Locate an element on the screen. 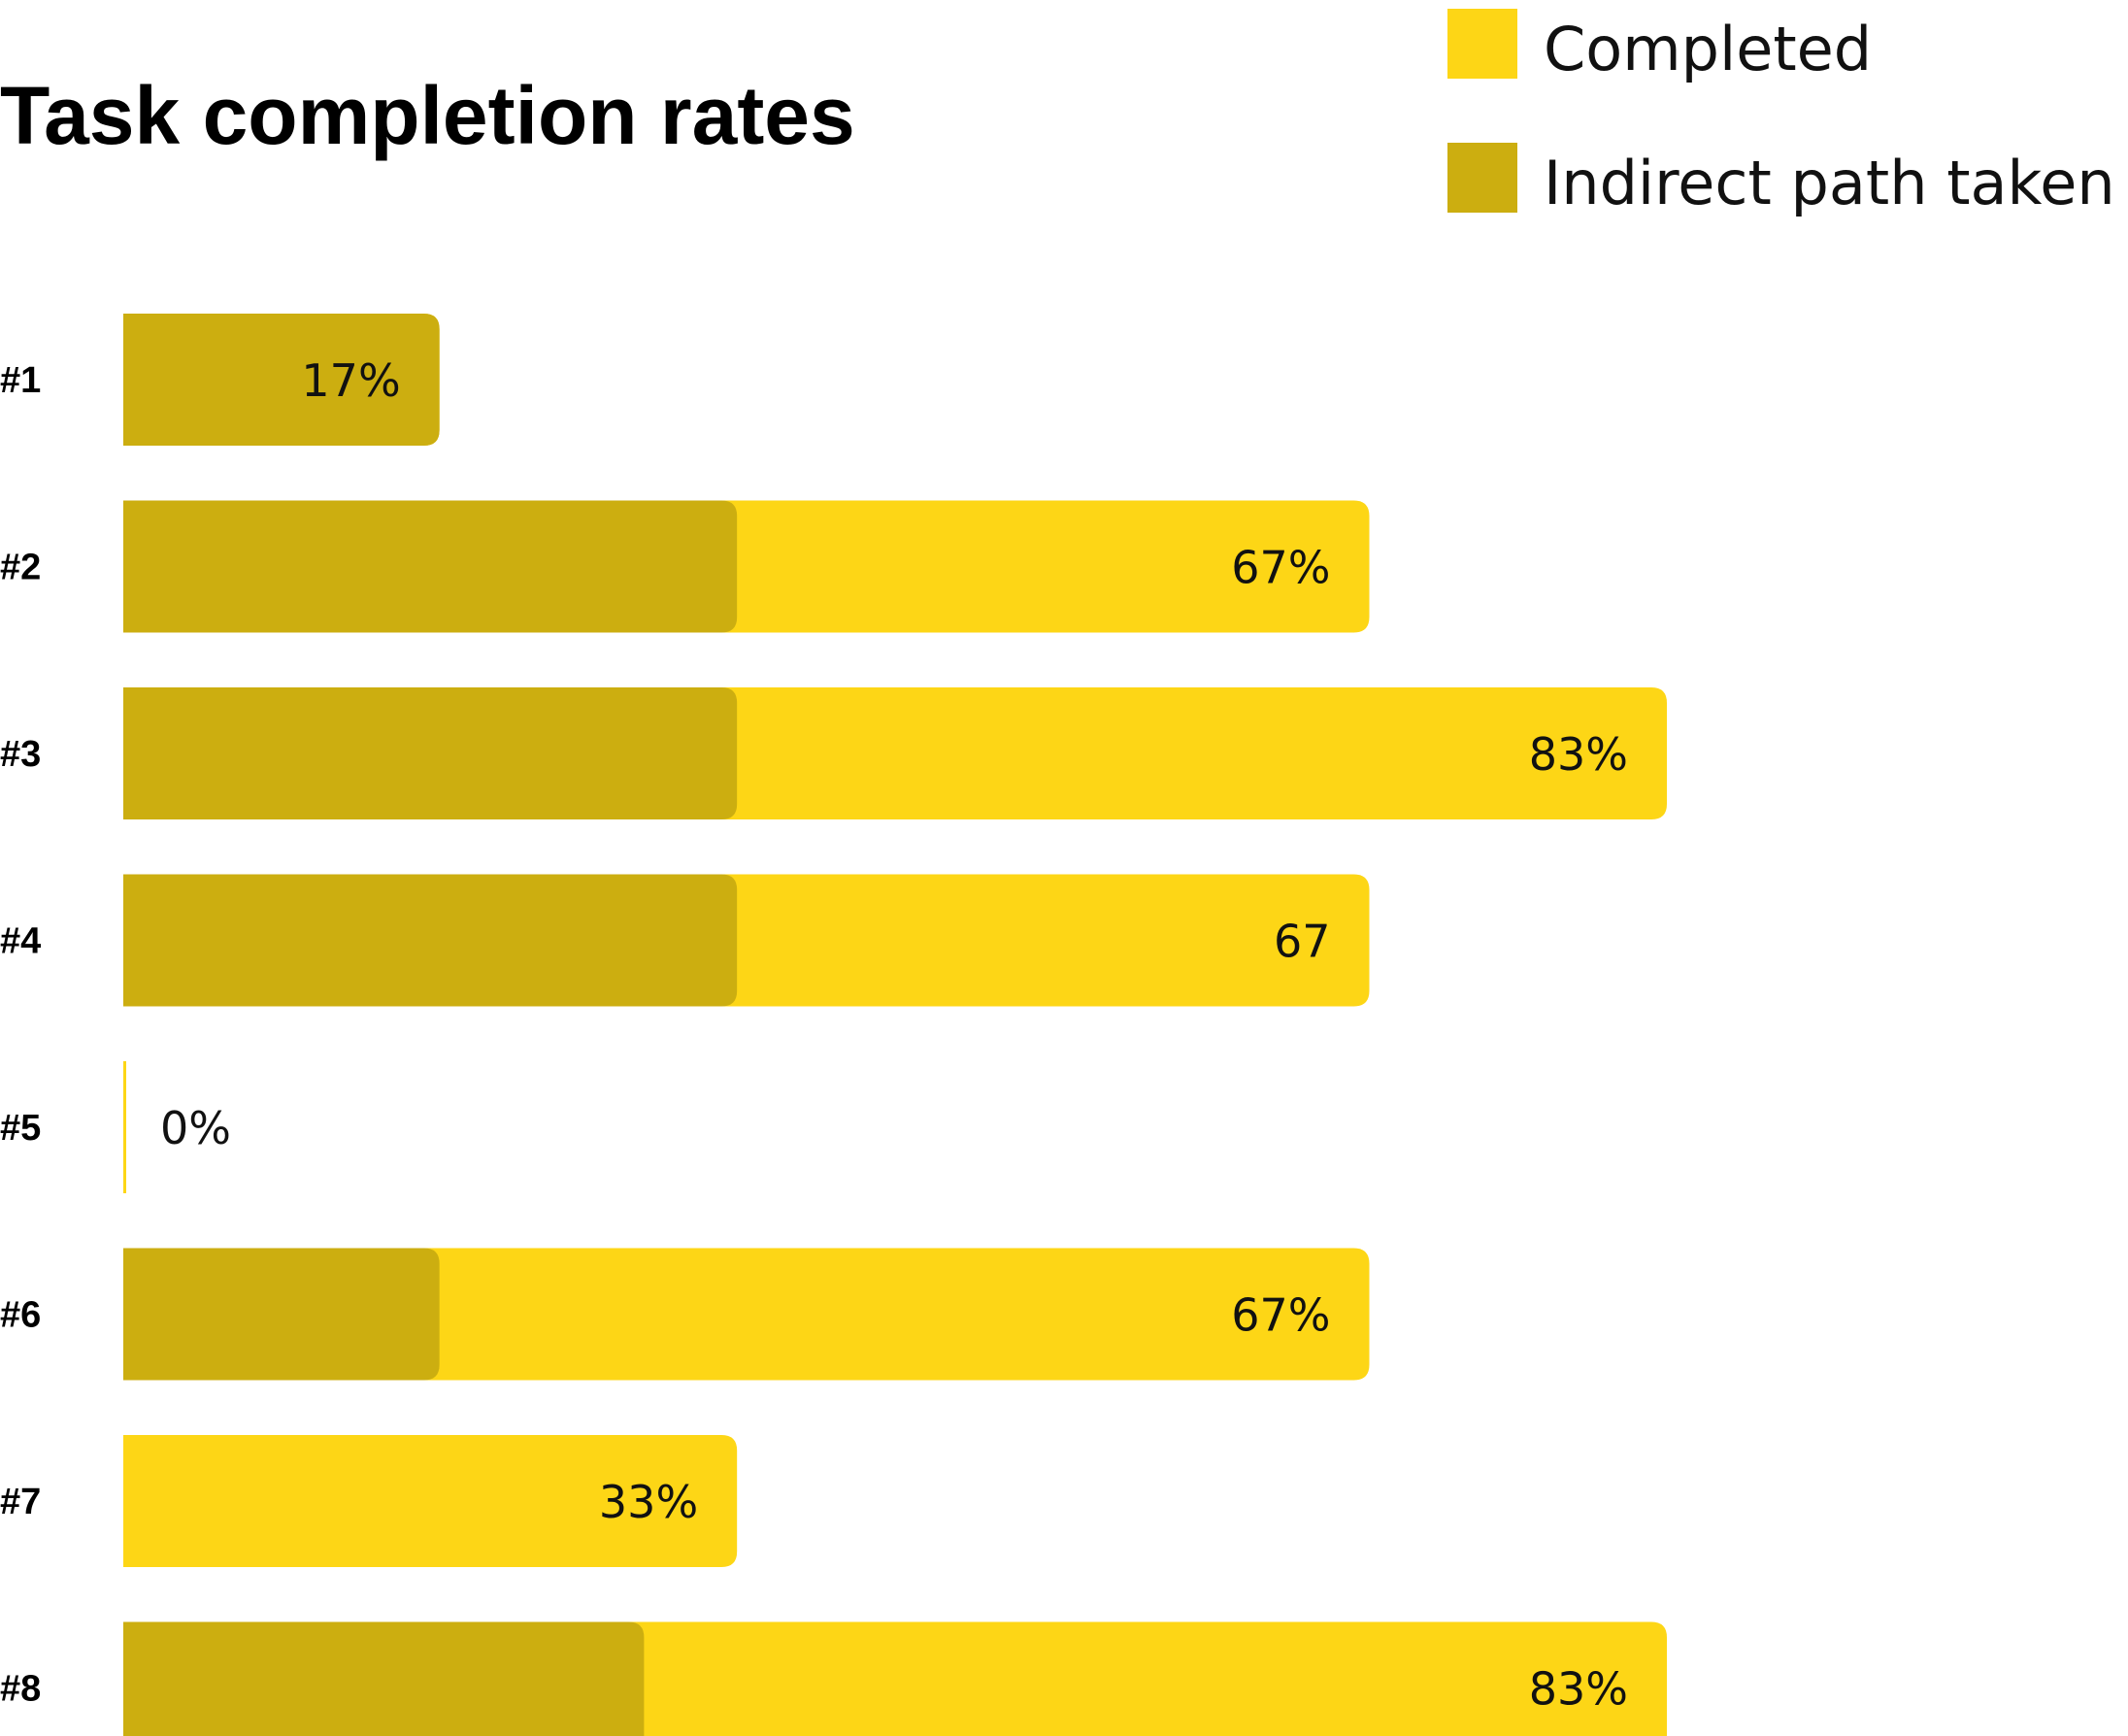  category-label-6: #6 is located at coordinates (20, 1316).